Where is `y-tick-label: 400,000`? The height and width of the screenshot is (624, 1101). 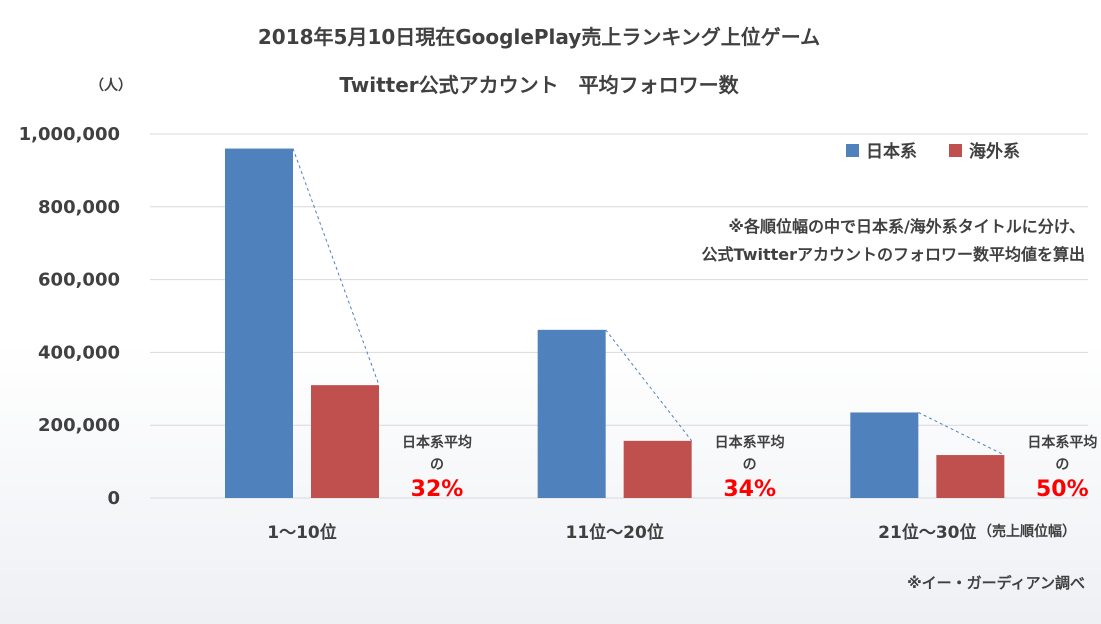
y-tick-label: 400,000 is located at coordinates (79, 352).